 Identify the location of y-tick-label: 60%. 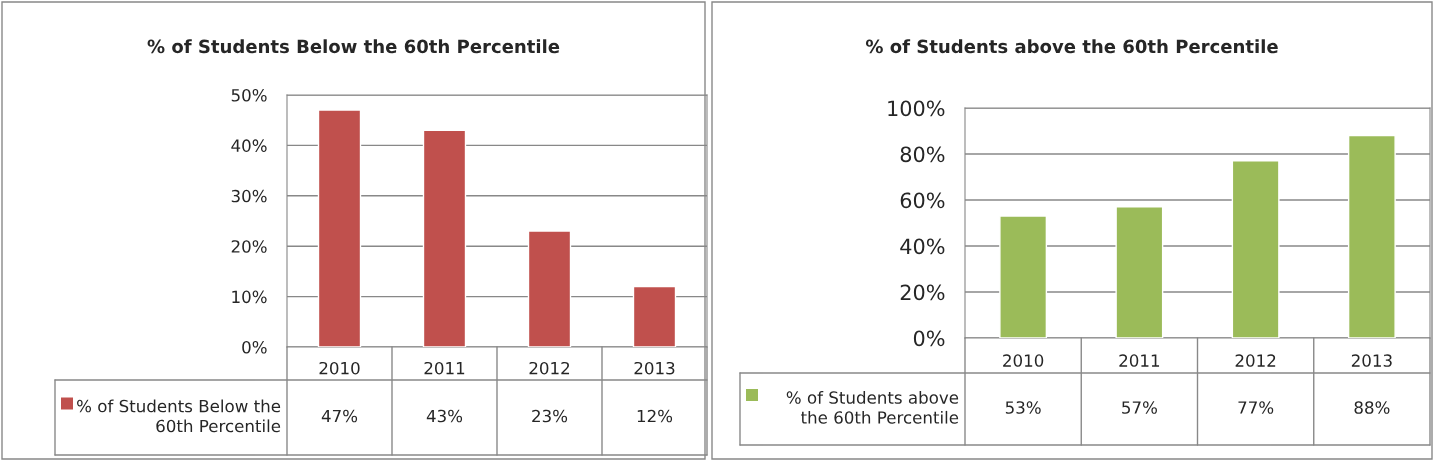
(922, 200).